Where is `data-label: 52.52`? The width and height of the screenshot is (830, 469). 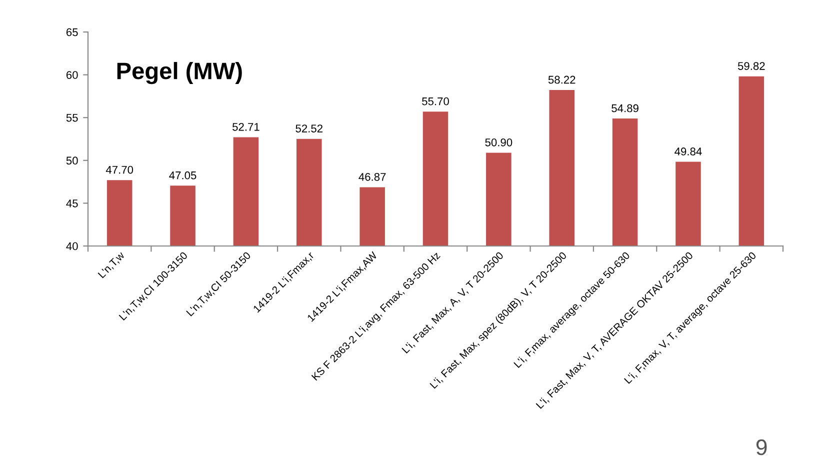
data-label: 52.52 is located at coordinates (309, 128).